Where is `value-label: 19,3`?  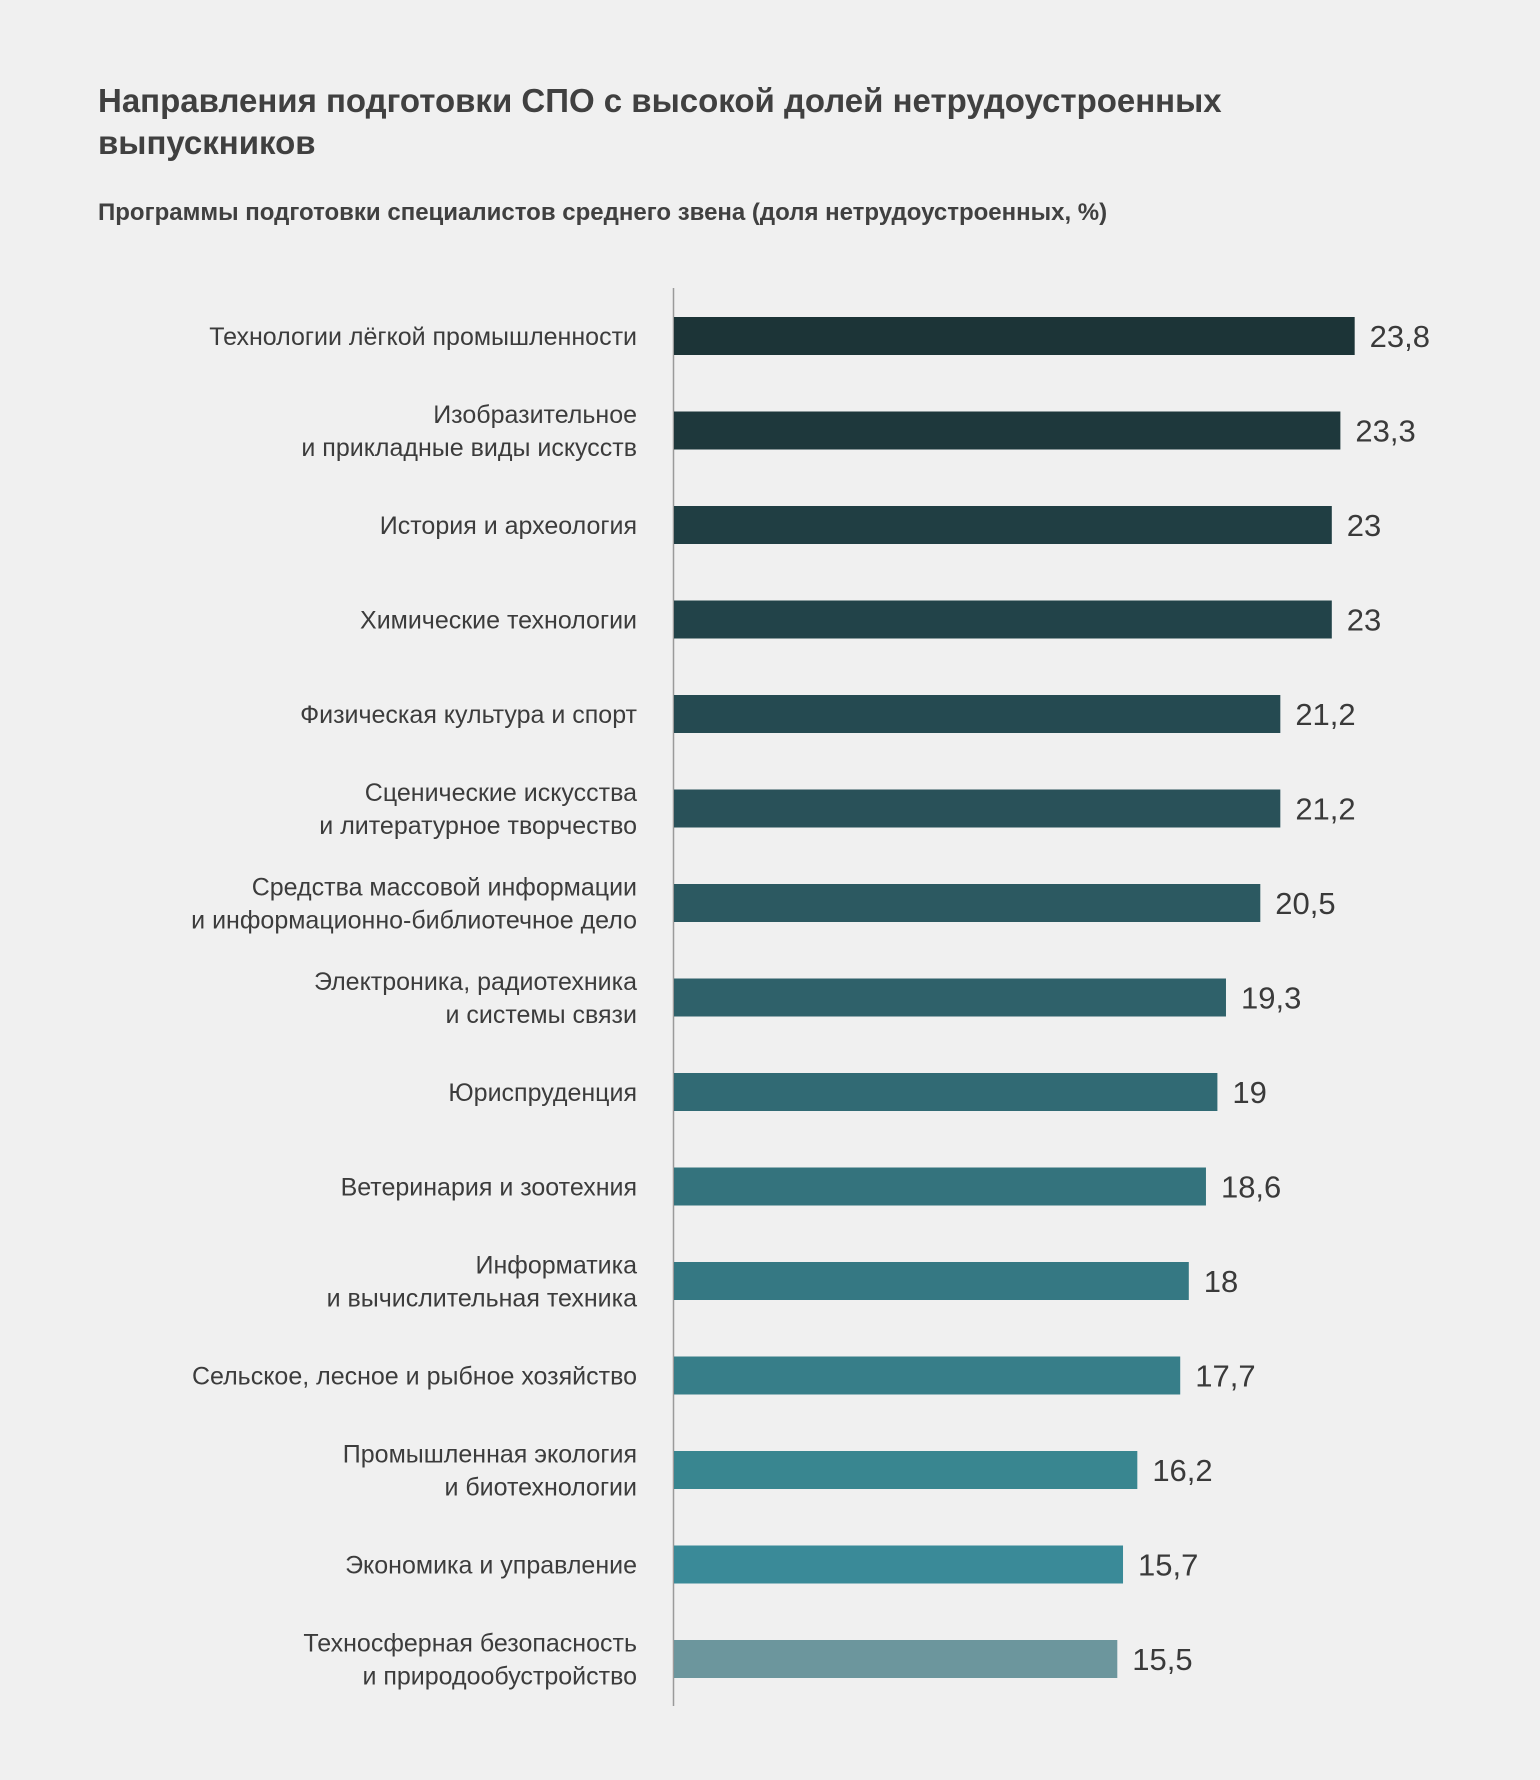
value-label: 19,3 is located at coordinates (1271, 998).